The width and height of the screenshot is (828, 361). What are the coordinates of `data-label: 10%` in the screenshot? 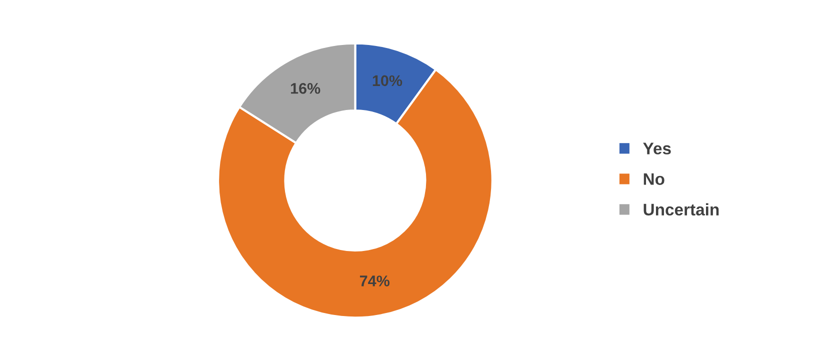 It's located at (387, 80).